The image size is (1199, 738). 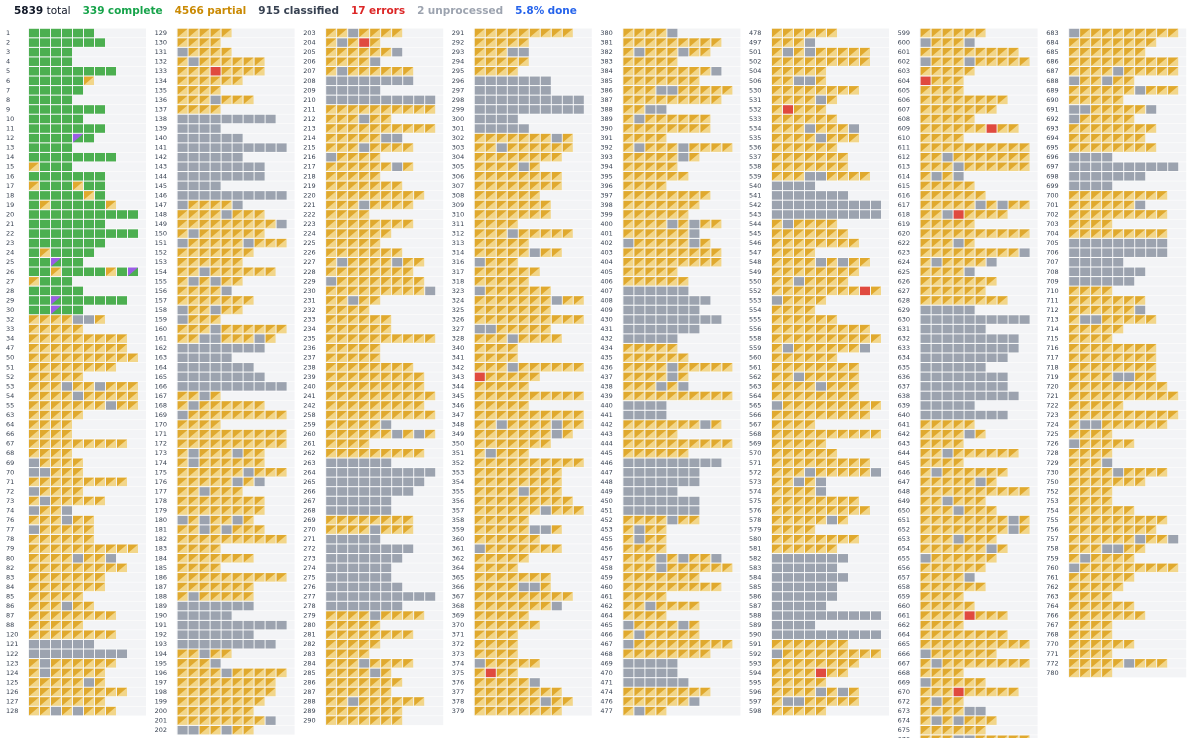 I want to click on row-label: 445, so click(x=606, y=453).